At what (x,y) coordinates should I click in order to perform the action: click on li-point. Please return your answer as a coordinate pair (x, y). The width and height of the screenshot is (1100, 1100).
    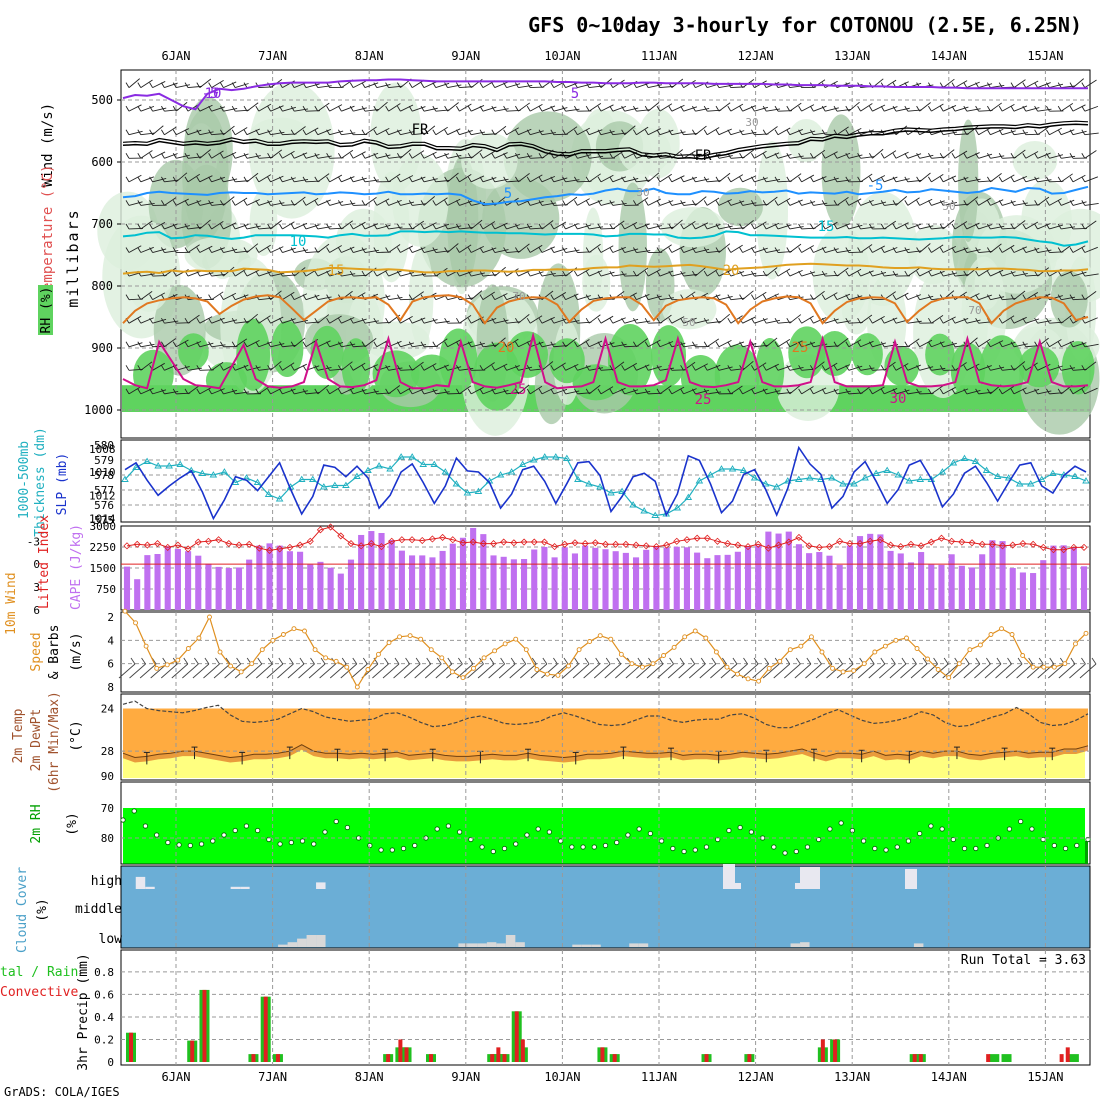
    Looking at the image, I should click on (972, 543).